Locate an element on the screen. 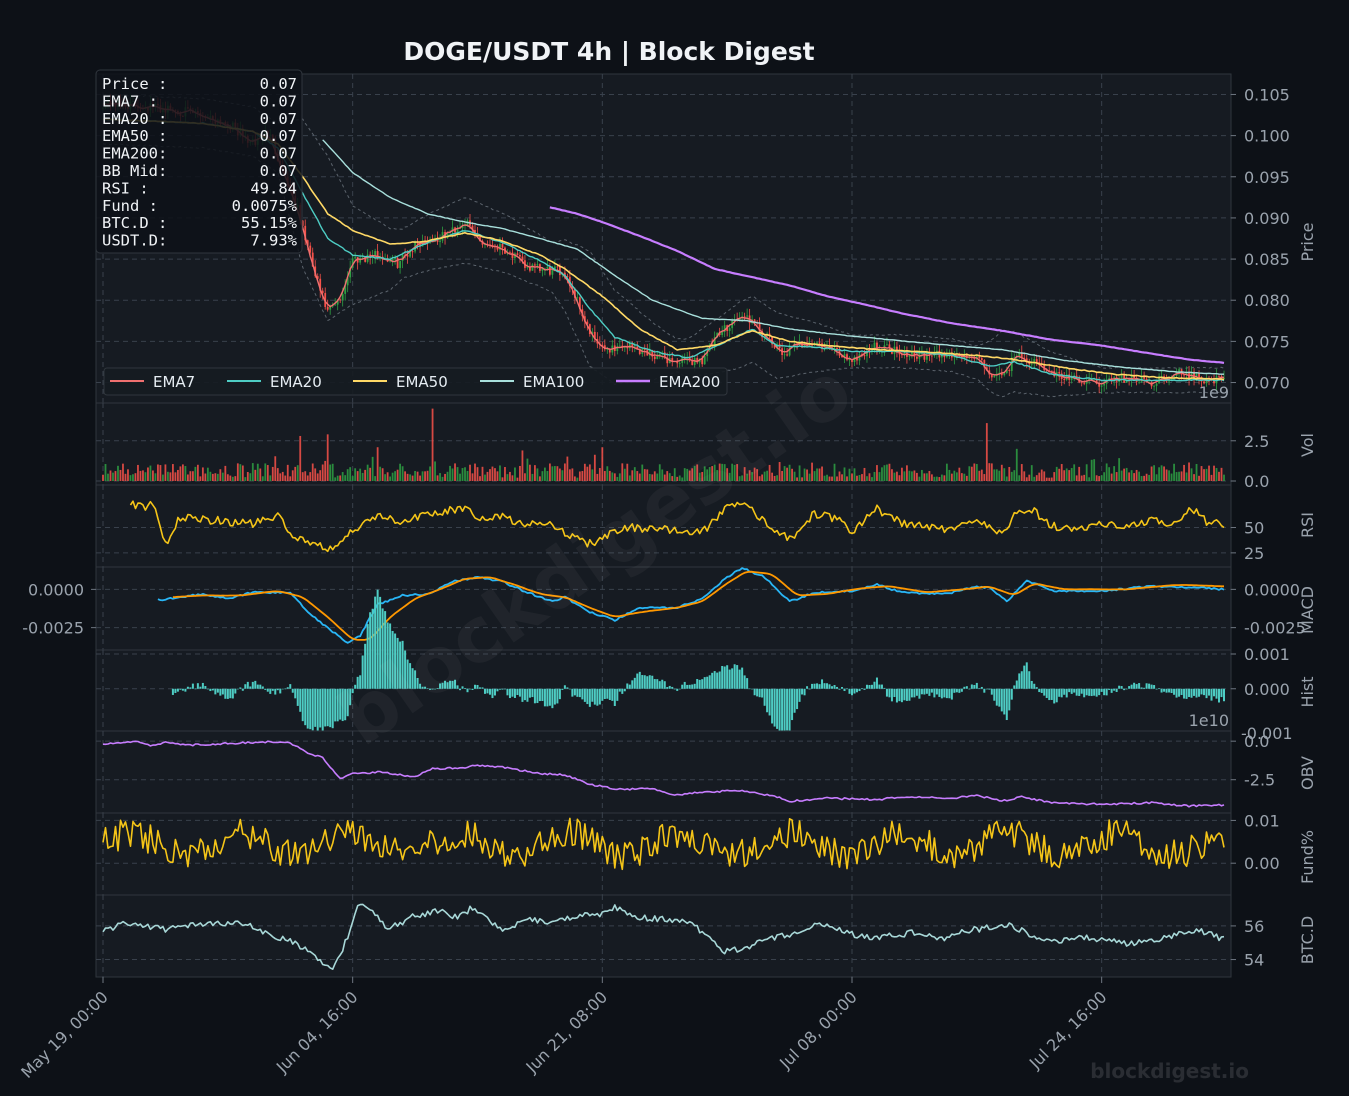 The image size is (1349, 1096). y-tick-price-6: 0.100 is located at coordinates (1267, 136).